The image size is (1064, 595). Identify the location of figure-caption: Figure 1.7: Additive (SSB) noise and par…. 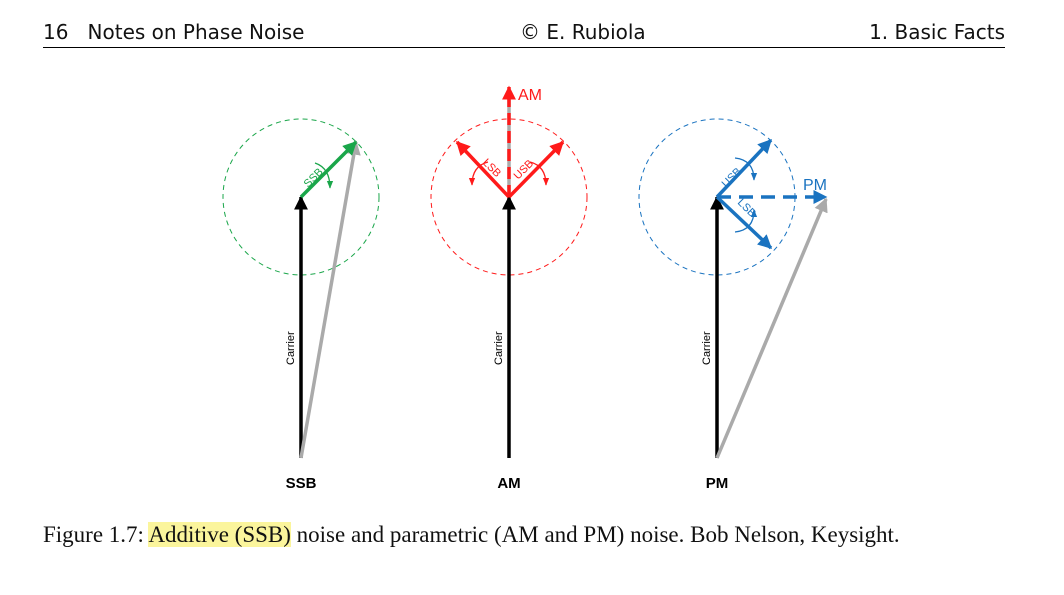
(524, 535).